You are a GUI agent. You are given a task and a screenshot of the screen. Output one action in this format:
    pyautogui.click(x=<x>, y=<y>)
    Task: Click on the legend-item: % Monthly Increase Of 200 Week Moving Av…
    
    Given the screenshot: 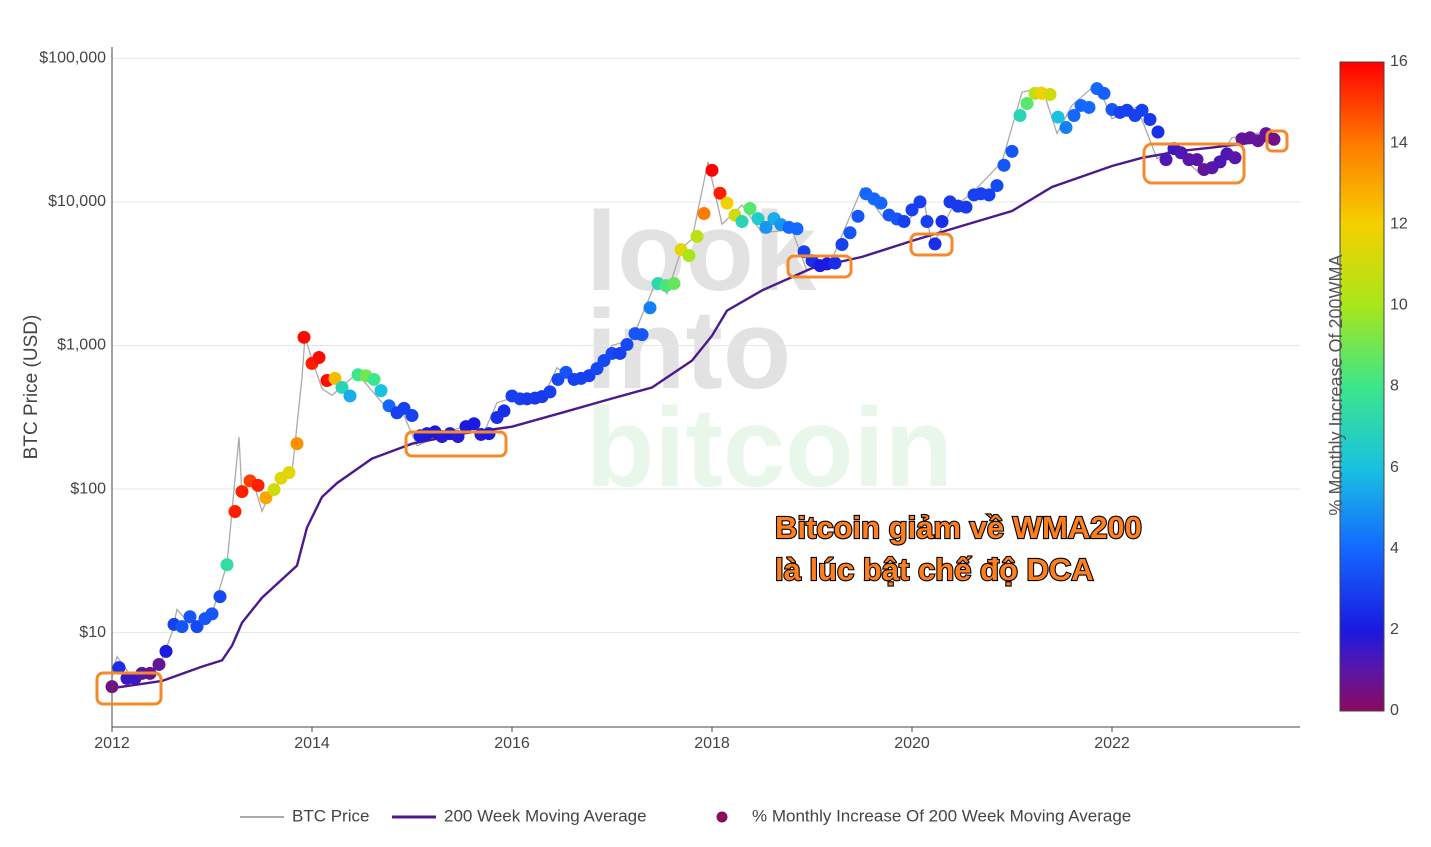 What is the action you would take?
    pyautogui.click(x=924, y=815)
    